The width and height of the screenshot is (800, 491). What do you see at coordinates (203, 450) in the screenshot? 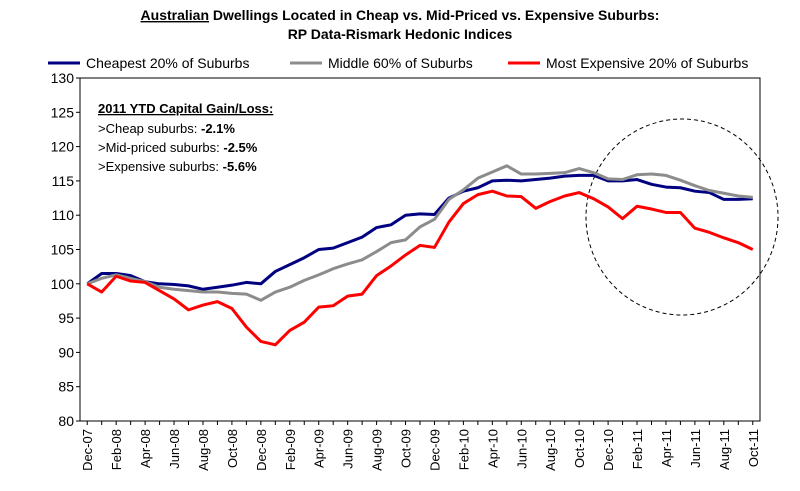
I see `x-tick-label: Aug-08` at bounding box center [203, 450].